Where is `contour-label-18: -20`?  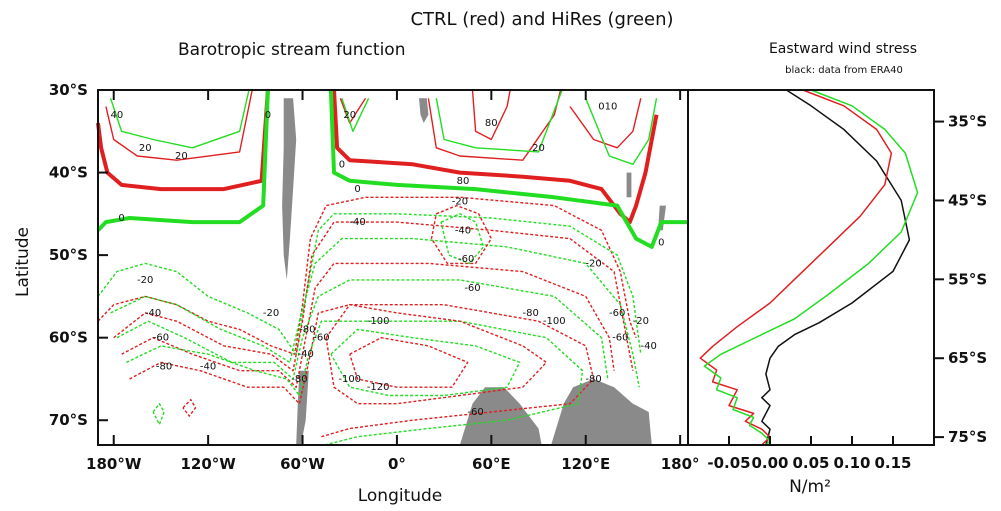
contour-label-18: -20 is located at coordinates (593, 263).